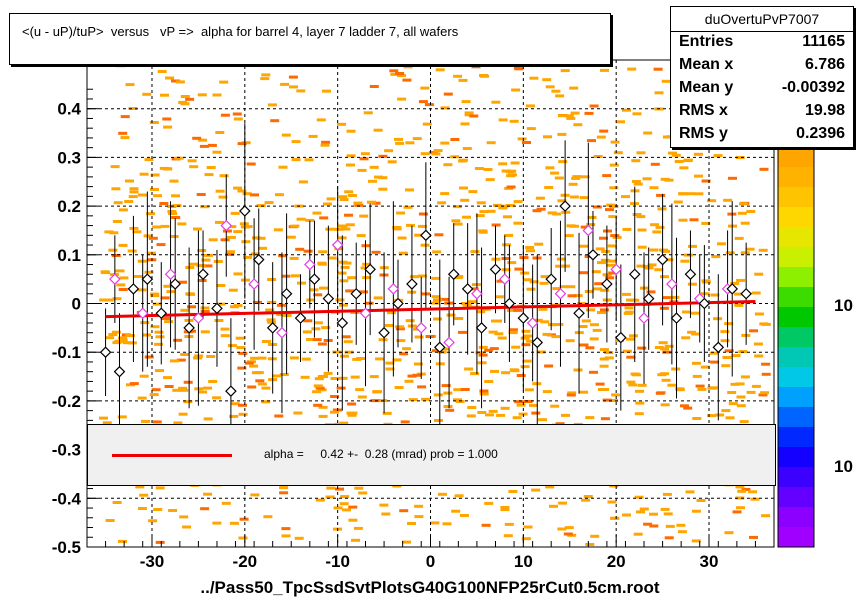 The height and width of the screenshot is (606, 860). I want to click on y-tick-label: 0.2, so click(69, 206).